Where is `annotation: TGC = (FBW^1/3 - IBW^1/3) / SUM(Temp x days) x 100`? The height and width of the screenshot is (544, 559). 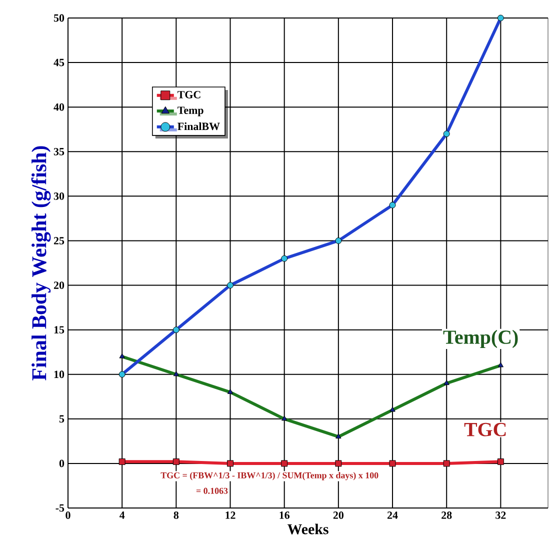
annotation: TGC = (FBW^1/3 - IBW^1/3) / SUM(Temp x days) x 100 is located at coordinates (269, 476).